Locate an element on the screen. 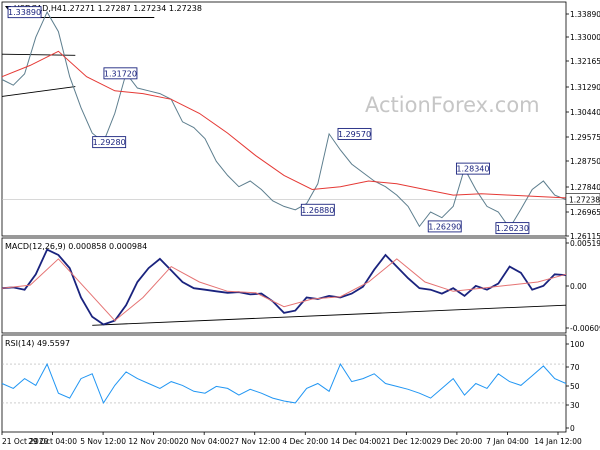 The width and height of the screenshot is (600, 450). price-annotation-label: 1.26880 is located at coordinates (317, 210).